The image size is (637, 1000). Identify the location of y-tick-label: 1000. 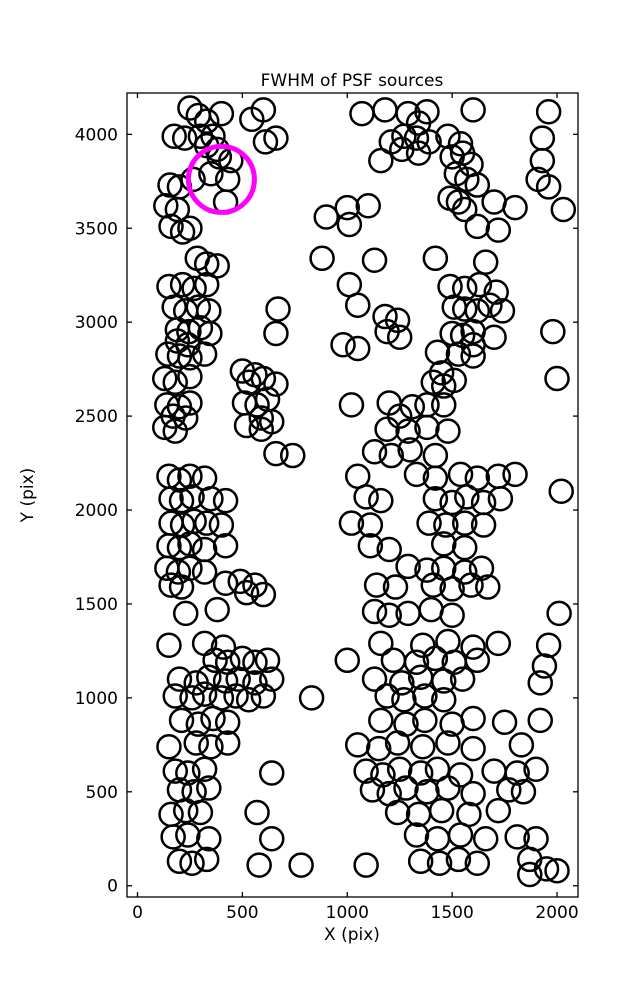
(96, 699).